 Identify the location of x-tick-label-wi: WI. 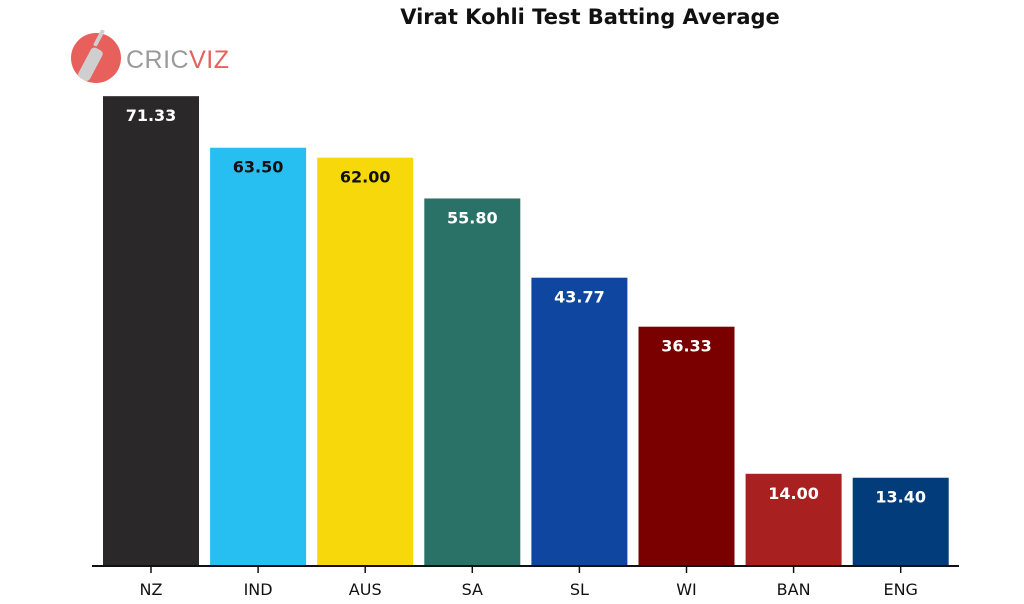
(686, 589).